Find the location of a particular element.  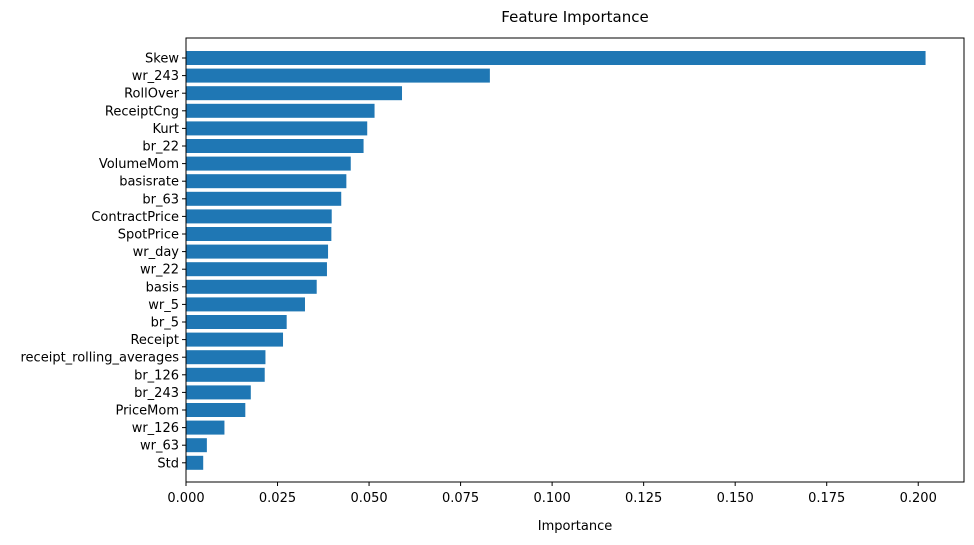

category-label: br_243 is located at coordinates (156, 393).